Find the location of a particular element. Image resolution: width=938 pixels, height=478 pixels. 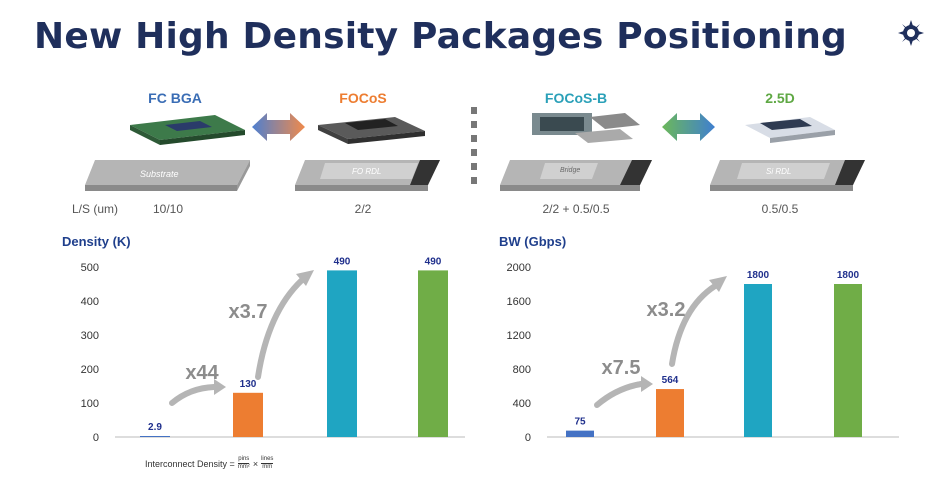

logo-icon is located at coordinates (911, 33).